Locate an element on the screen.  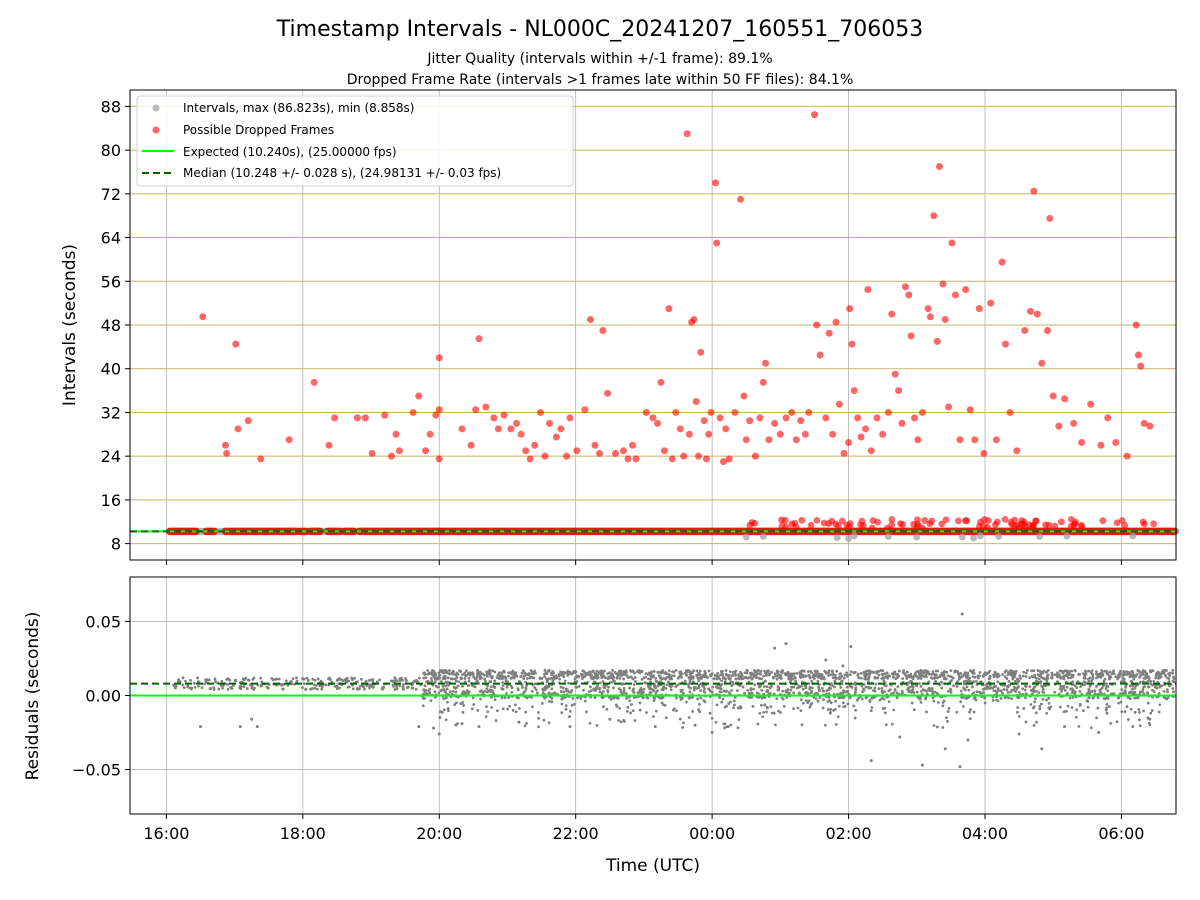
residuals-y-tick-label: 0.05 is located at coordinates (103, 621).